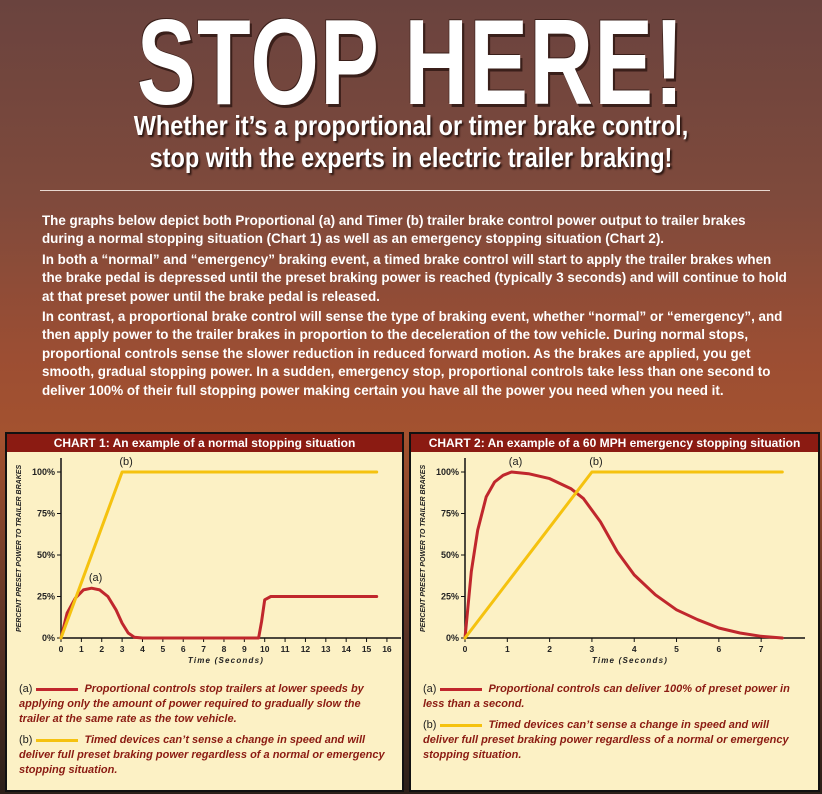 This screenshot has height=794, width=822. Describe the element at coordinates (326, 649) in the screenshot. I see `x-tick-label: 13` at that location.